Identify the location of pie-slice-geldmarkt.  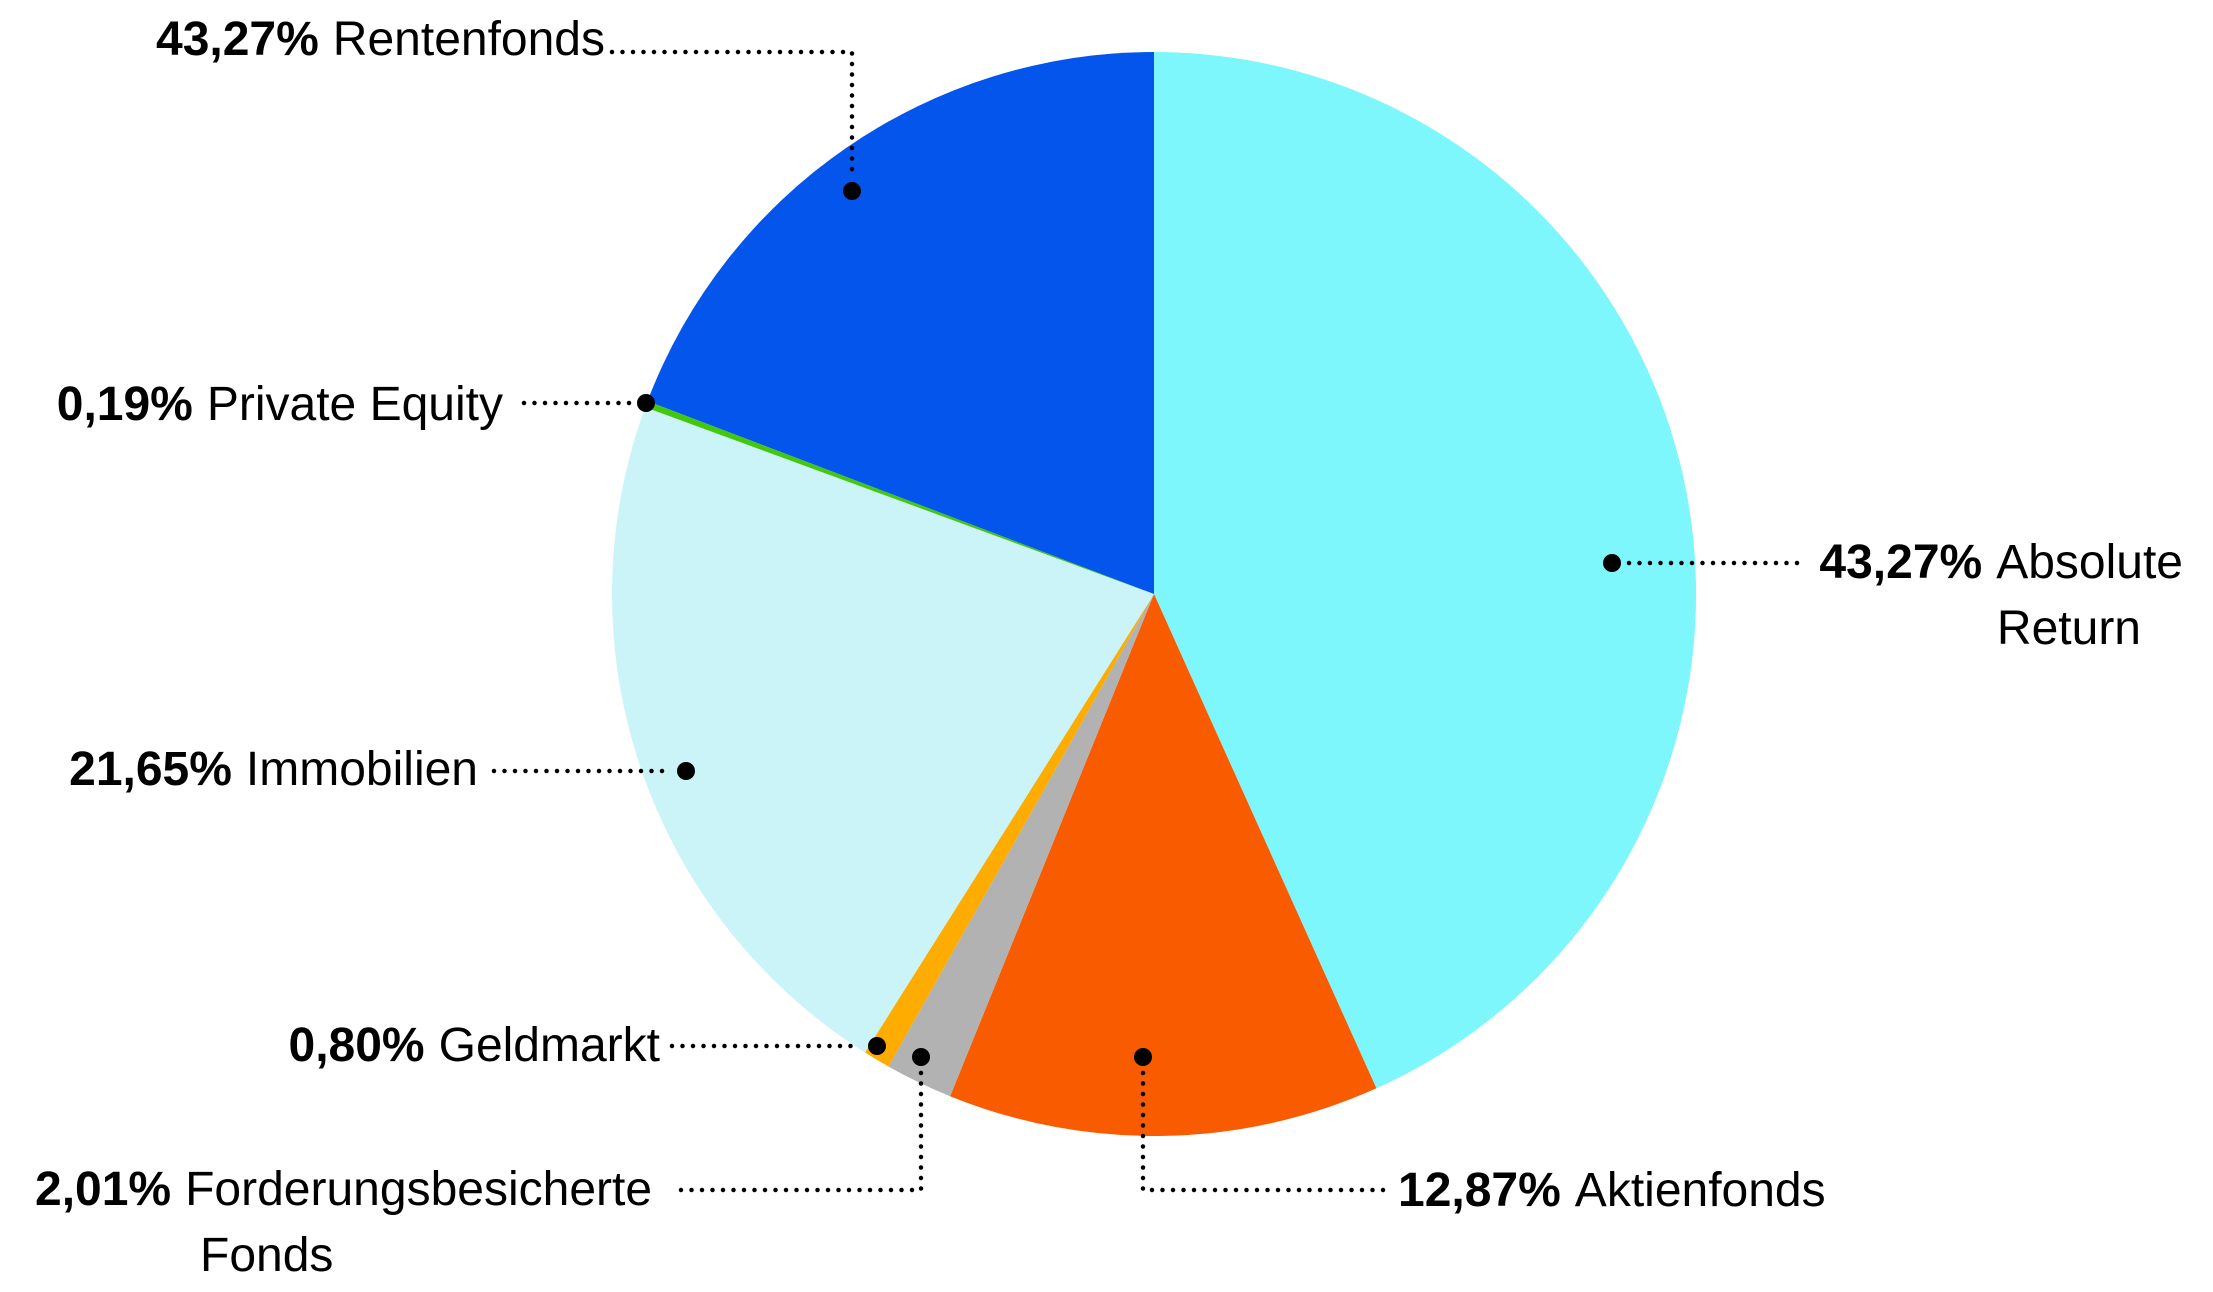
(1009, 830).